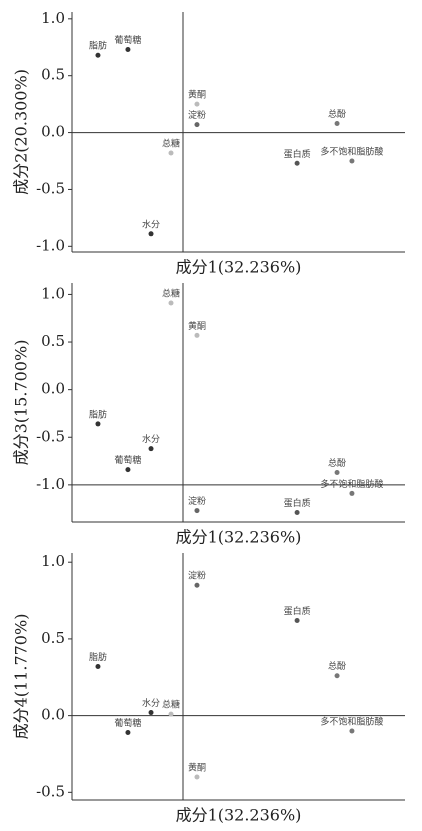  Describe the element at coordinates (21, 677) in the screenshot. I see `y-axis-label: 成分4(11.770%)` at that location.